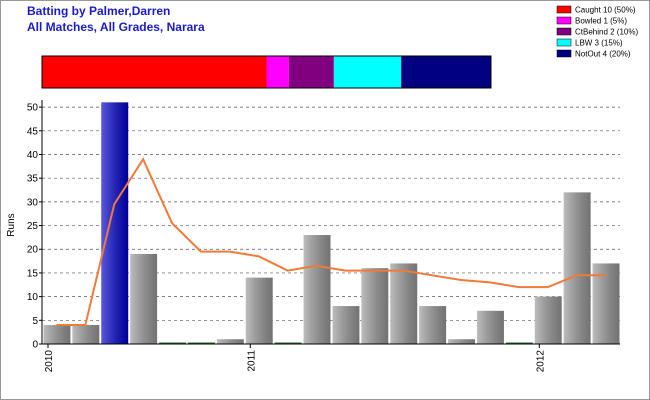  I want to click on y-tick-label: 30, so click(33, 202).